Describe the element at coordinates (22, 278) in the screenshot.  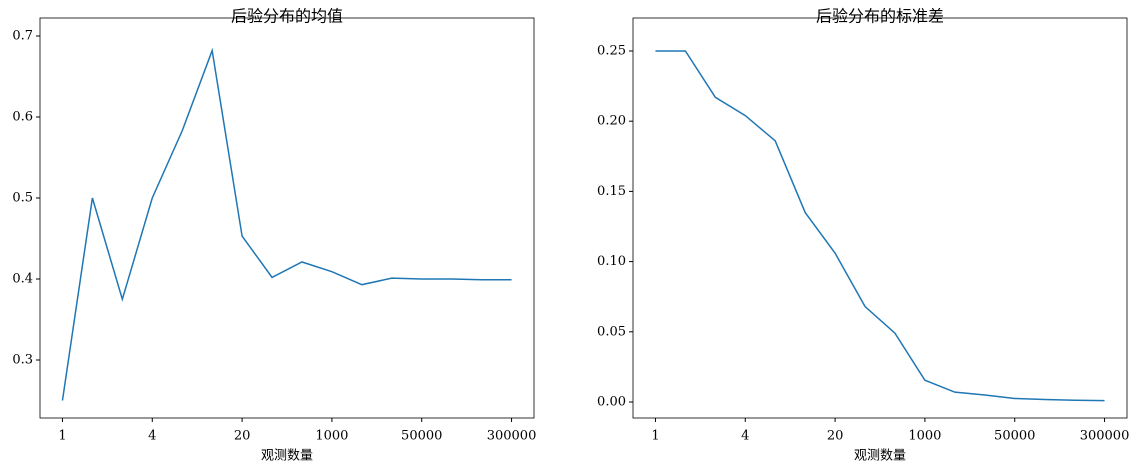
I see `y-tick-label: 0.4` at that location.